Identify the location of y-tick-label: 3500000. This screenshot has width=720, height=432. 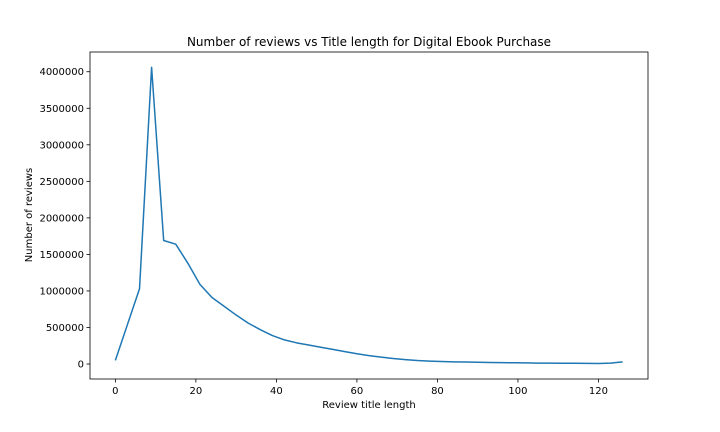
(61, 109).